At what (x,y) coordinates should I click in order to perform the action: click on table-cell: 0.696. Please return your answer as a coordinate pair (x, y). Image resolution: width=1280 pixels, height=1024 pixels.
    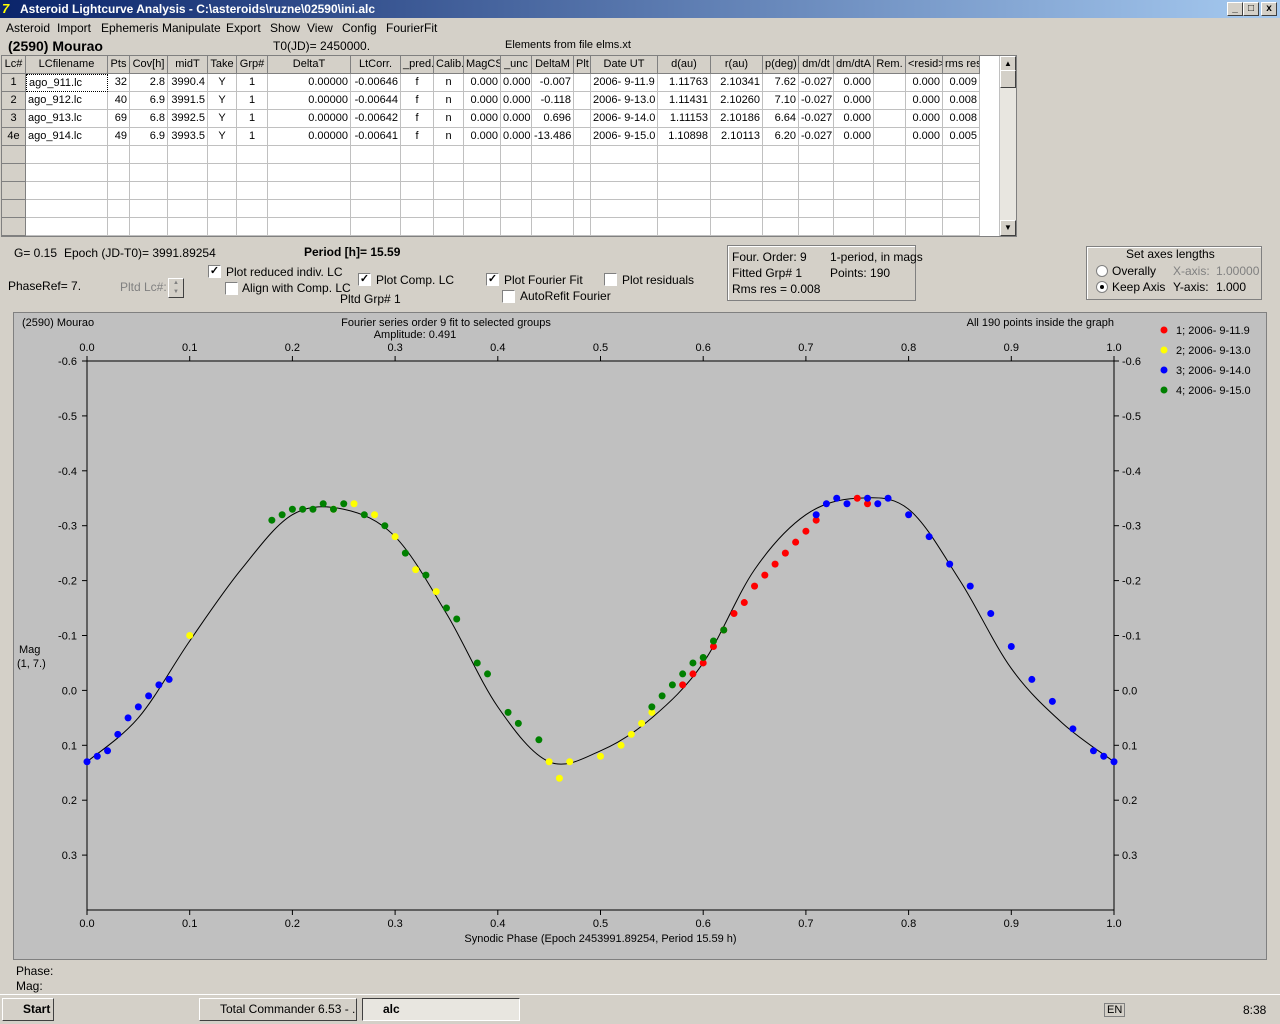
    Looking at the image, I should click on (553, 119).